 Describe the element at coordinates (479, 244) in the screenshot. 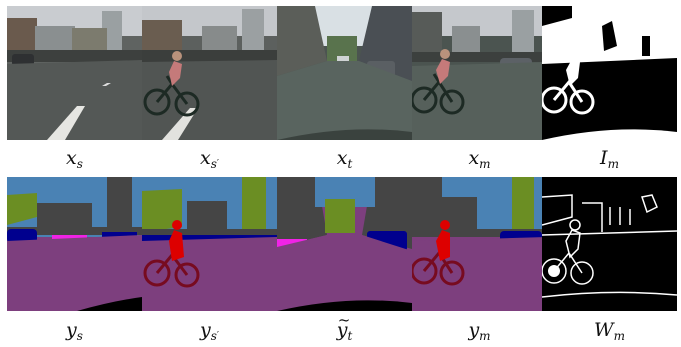

I see `seg-y-m` at that location.